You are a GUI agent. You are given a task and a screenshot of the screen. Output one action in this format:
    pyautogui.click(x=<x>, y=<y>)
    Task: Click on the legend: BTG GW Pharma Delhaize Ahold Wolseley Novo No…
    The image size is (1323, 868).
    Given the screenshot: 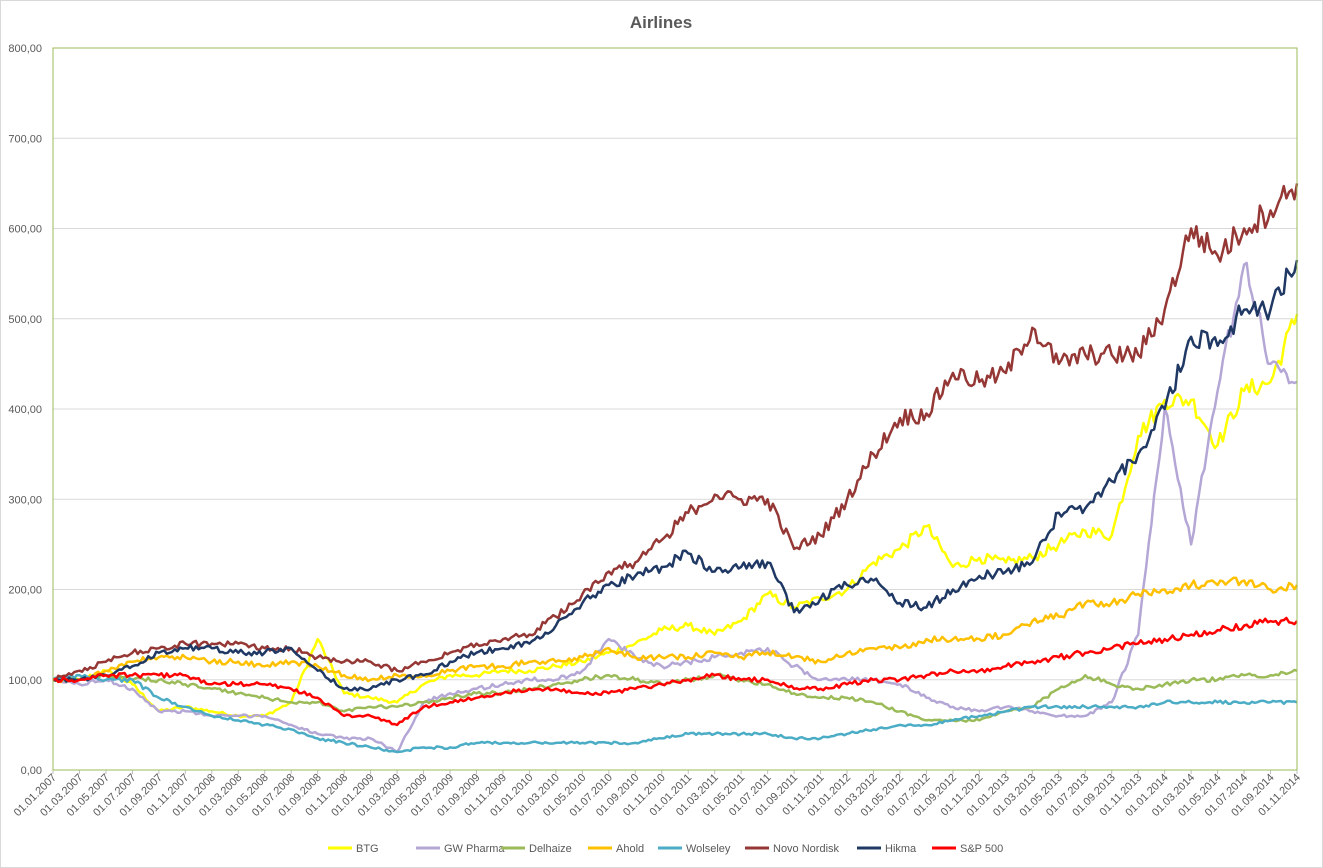 What is the action you would take?
    pyautogui.click(x=665, y=849)
    